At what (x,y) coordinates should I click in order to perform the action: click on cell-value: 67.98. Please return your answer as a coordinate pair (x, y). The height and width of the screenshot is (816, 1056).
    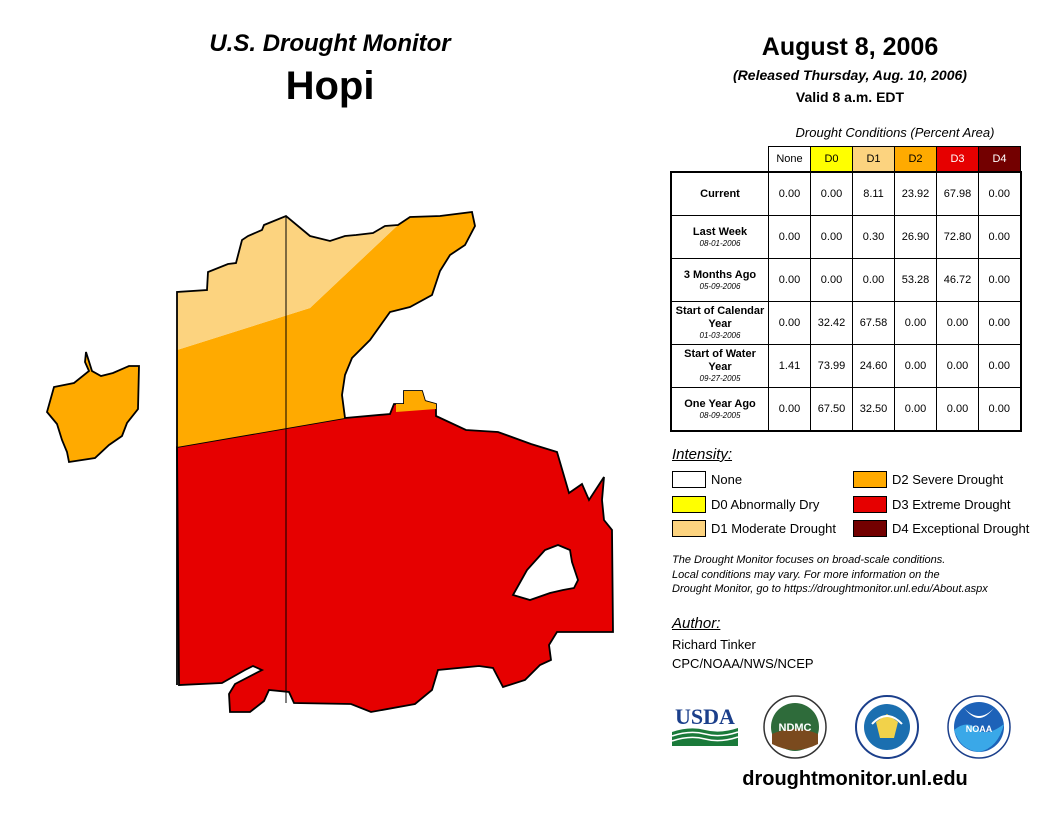
    Looking at the image, I should click on (957, 193).